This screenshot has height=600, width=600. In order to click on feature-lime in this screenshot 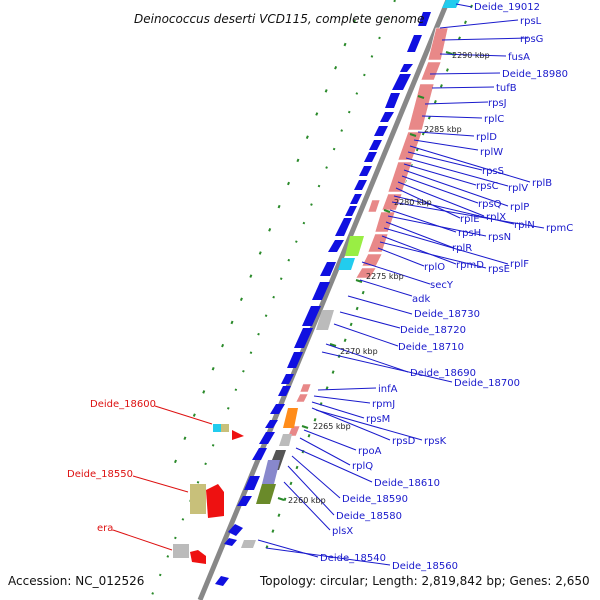, I will do `click(354, 246)`.